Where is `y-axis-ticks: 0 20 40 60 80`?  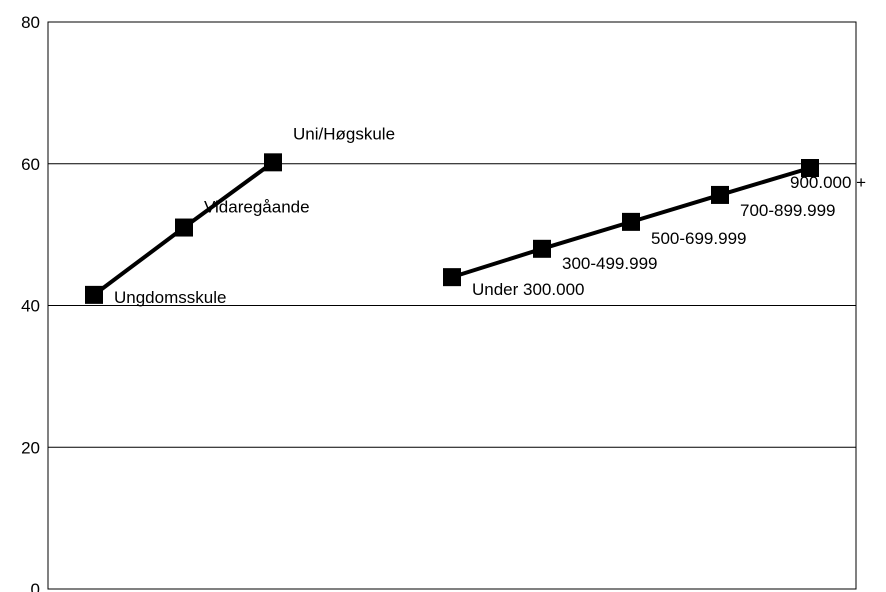 y-axis-ticks: 0 20 40 60 80 is located at coordinates (30, 302).